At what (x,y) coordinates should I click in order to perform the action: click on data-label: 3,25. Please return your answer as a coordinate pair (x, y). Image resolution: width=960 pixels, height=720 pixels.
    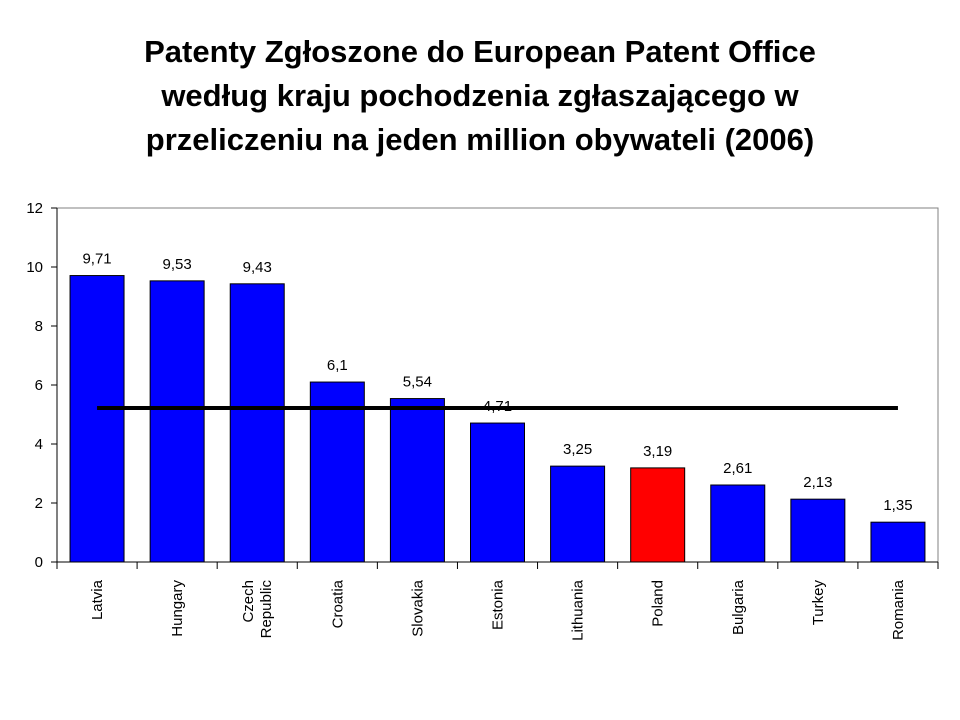
    Looking at the image, I should click on (577, 449).